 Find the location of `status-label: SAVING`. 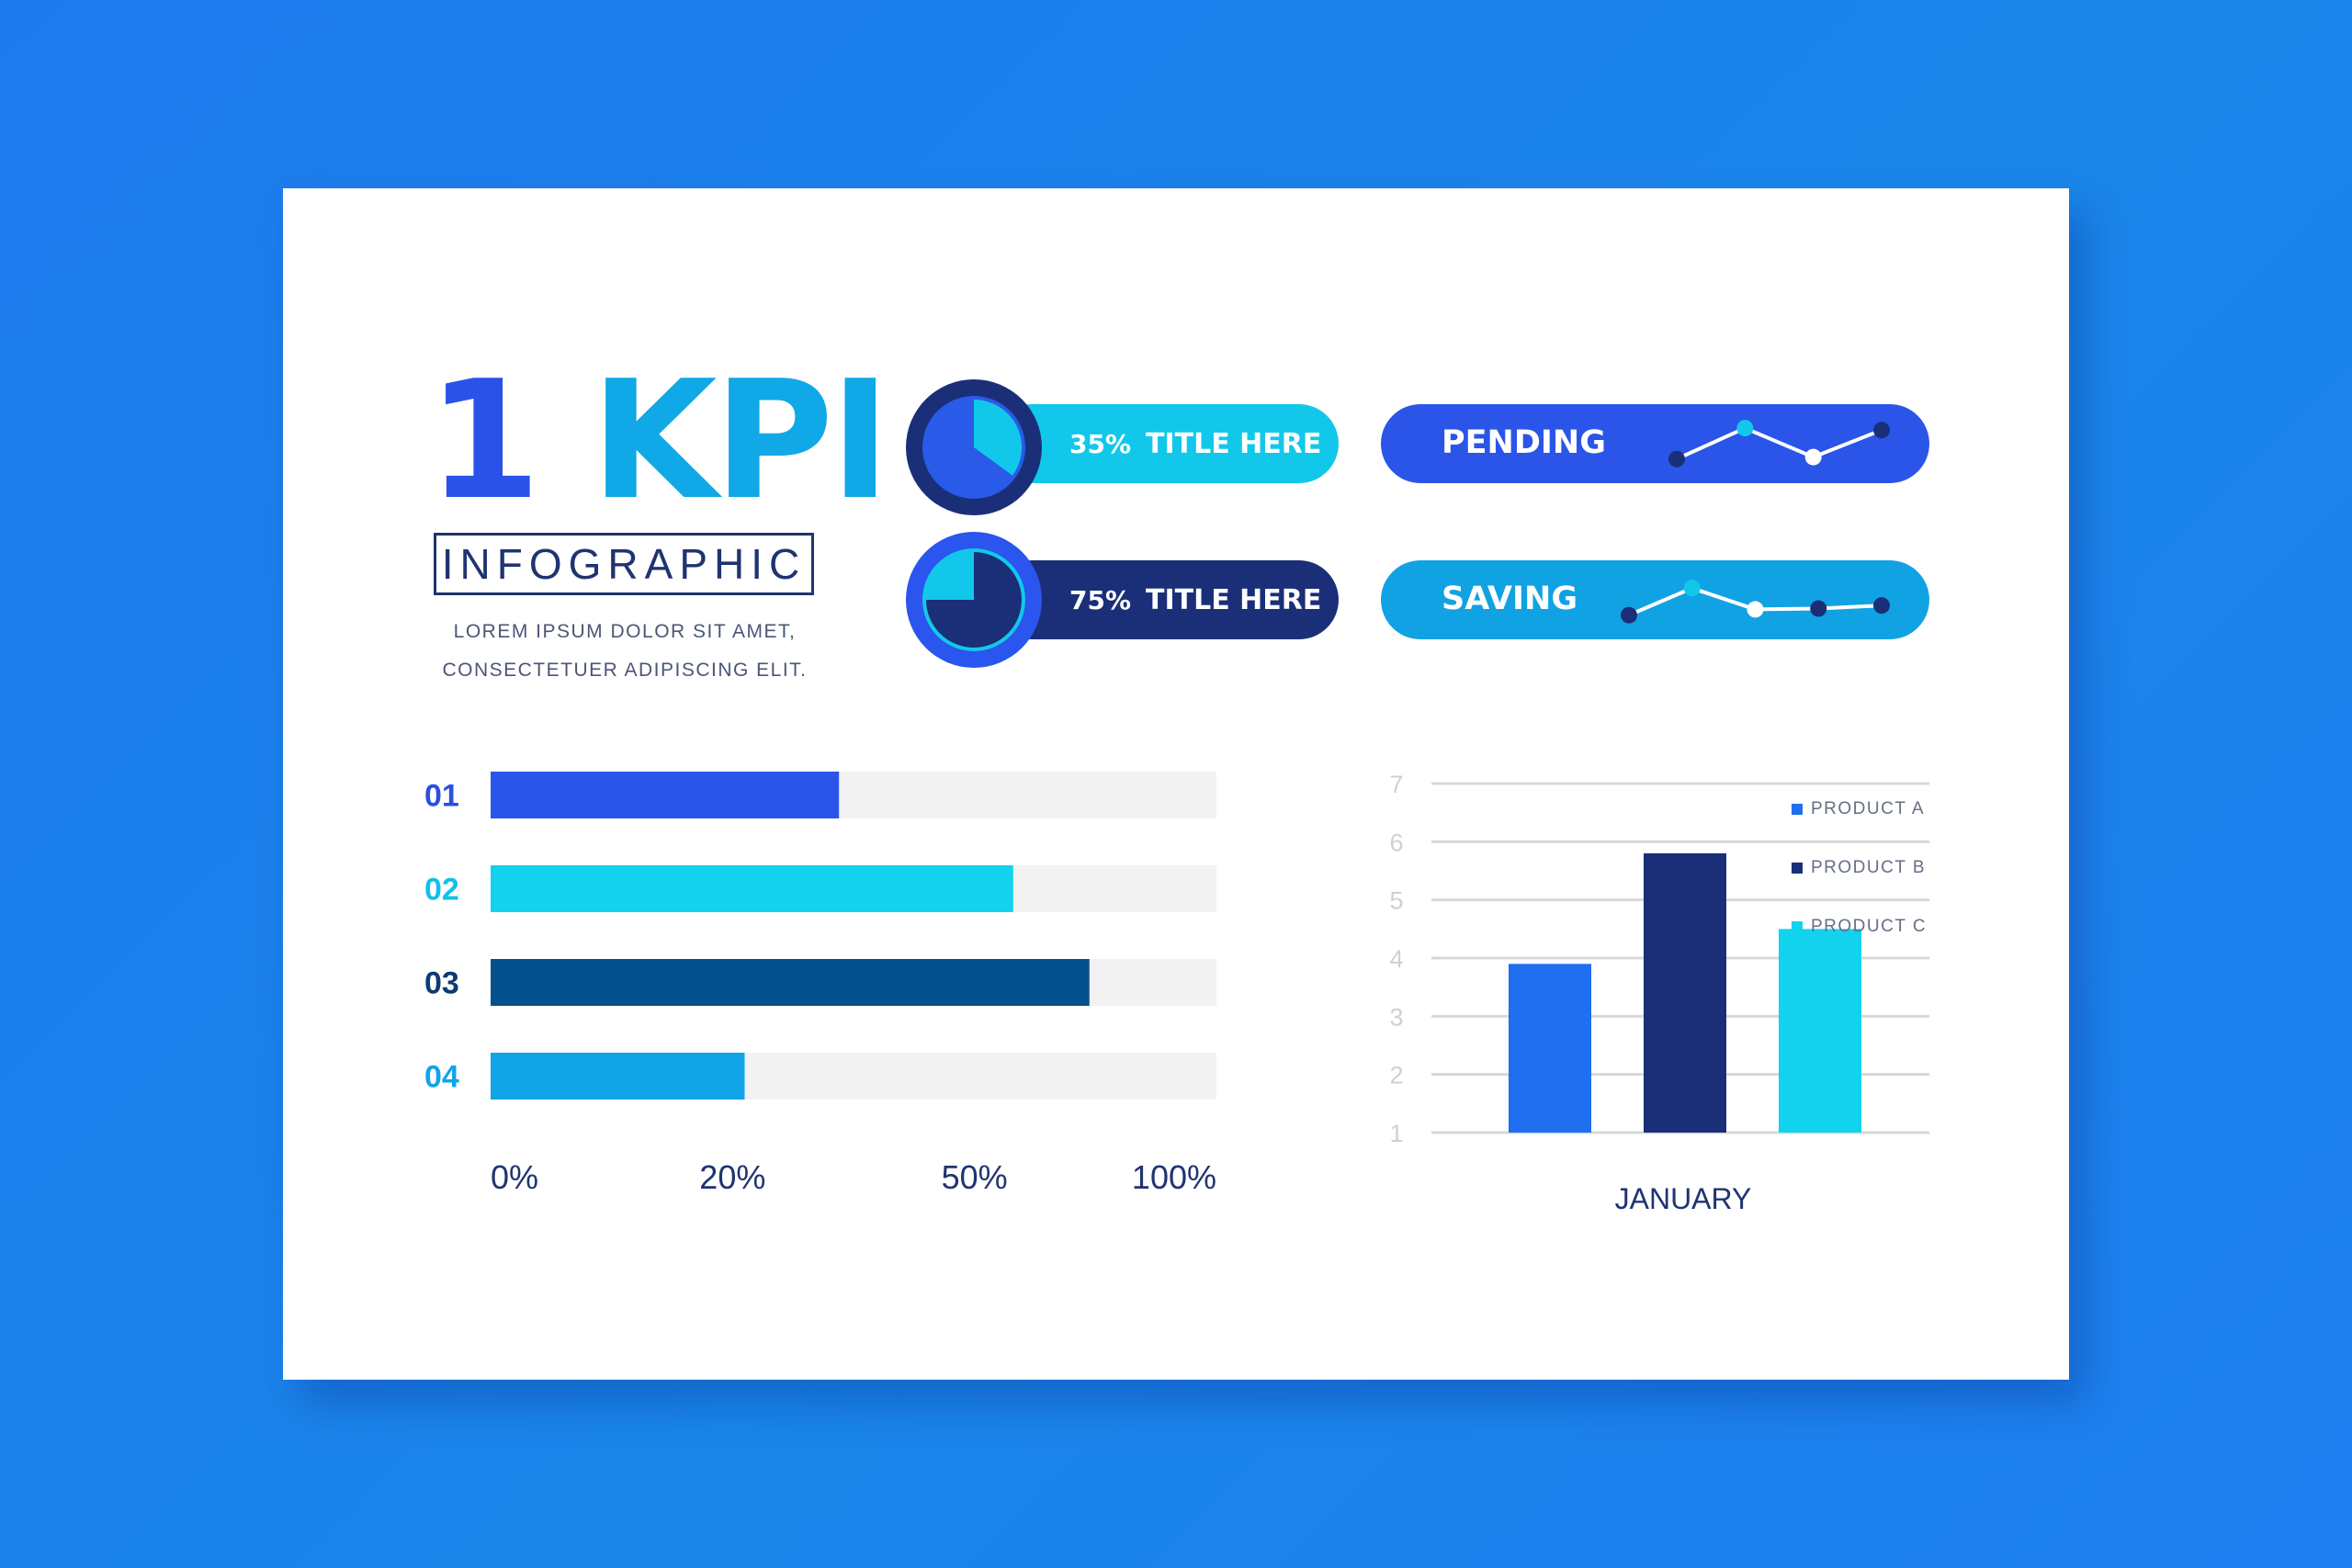

status-label: SAVING is located at coordinates (1510, 599).